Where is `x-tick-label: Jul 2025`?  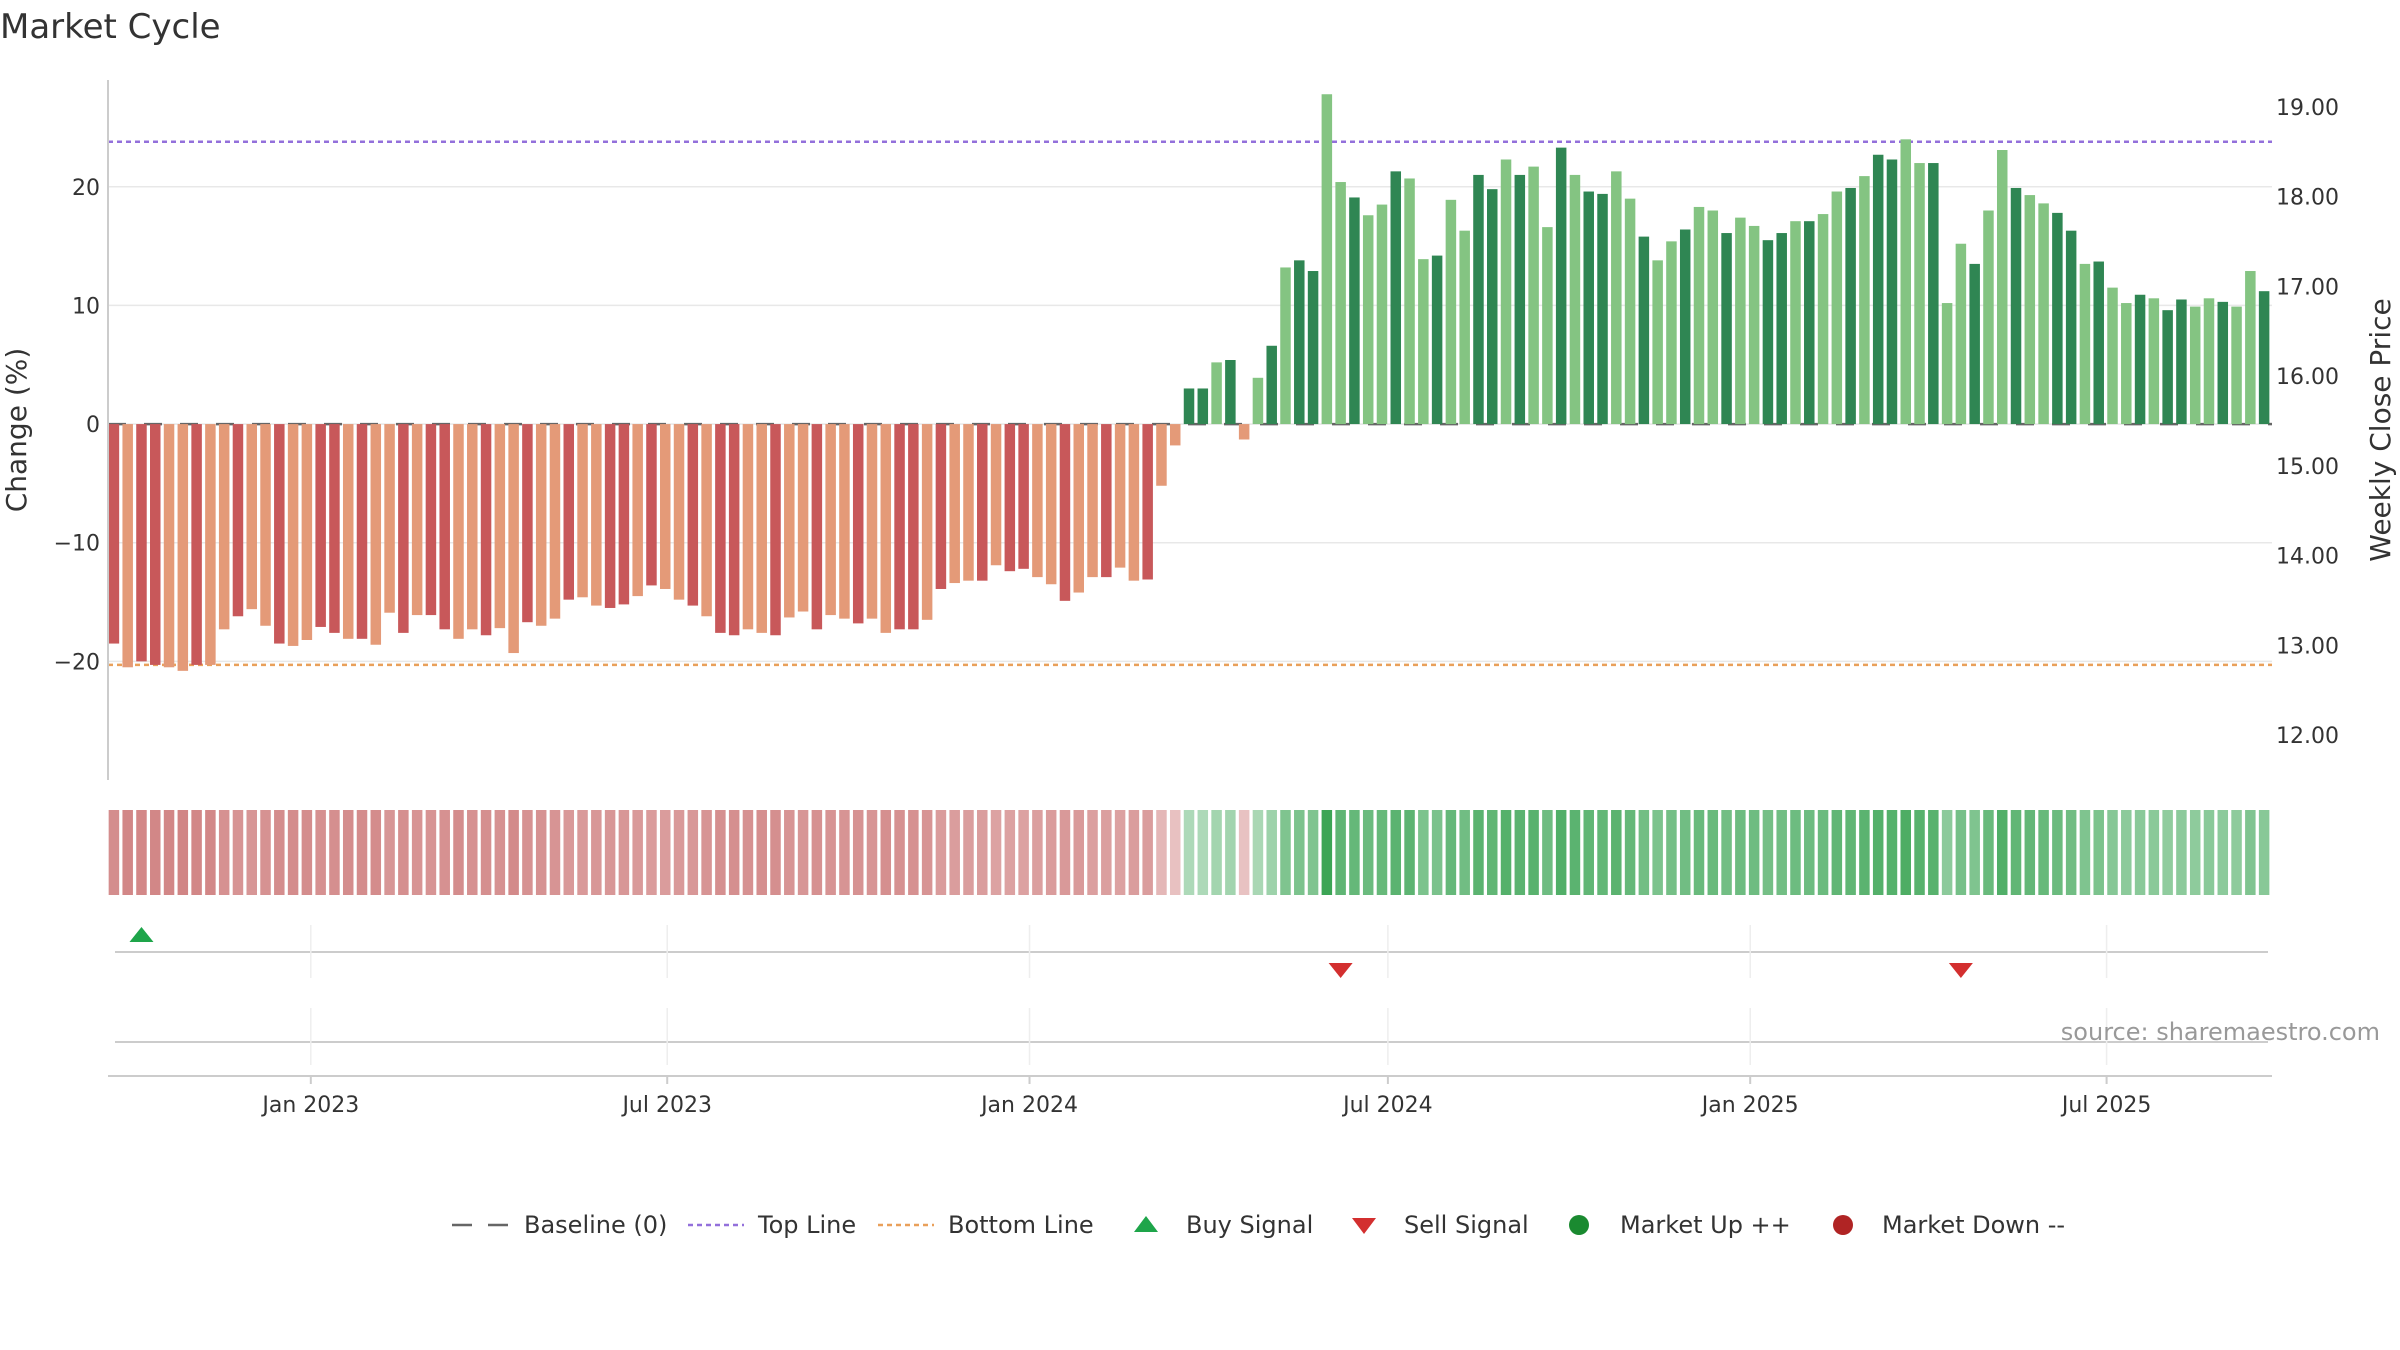 x-tick-label: Jul 2025 is located at coordinates (2106, 1105).